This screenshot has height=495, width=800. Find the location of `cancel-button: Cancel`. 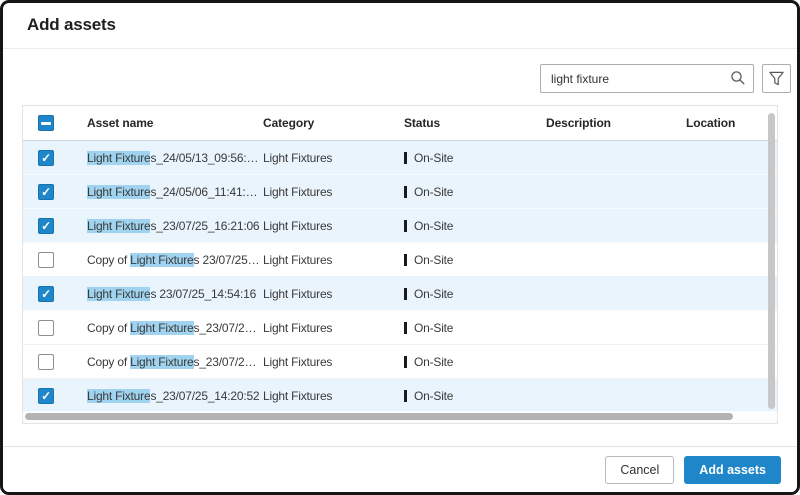

cancel-button: Cancel is located at coordinates (640, 469).